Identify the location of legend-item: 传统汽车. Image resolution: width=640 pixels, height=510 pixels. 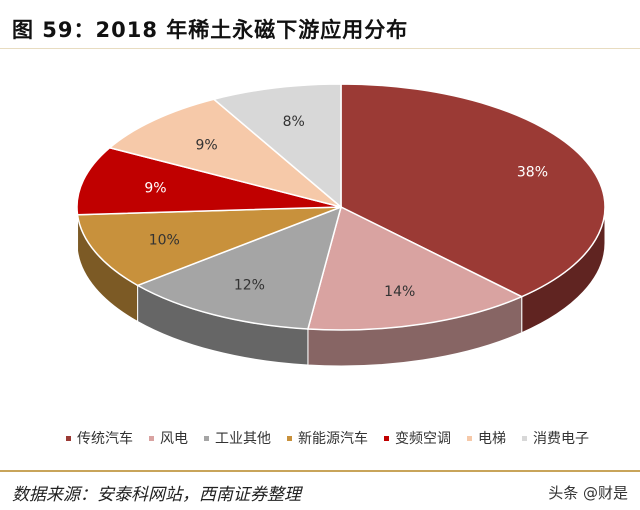
(99, 438).